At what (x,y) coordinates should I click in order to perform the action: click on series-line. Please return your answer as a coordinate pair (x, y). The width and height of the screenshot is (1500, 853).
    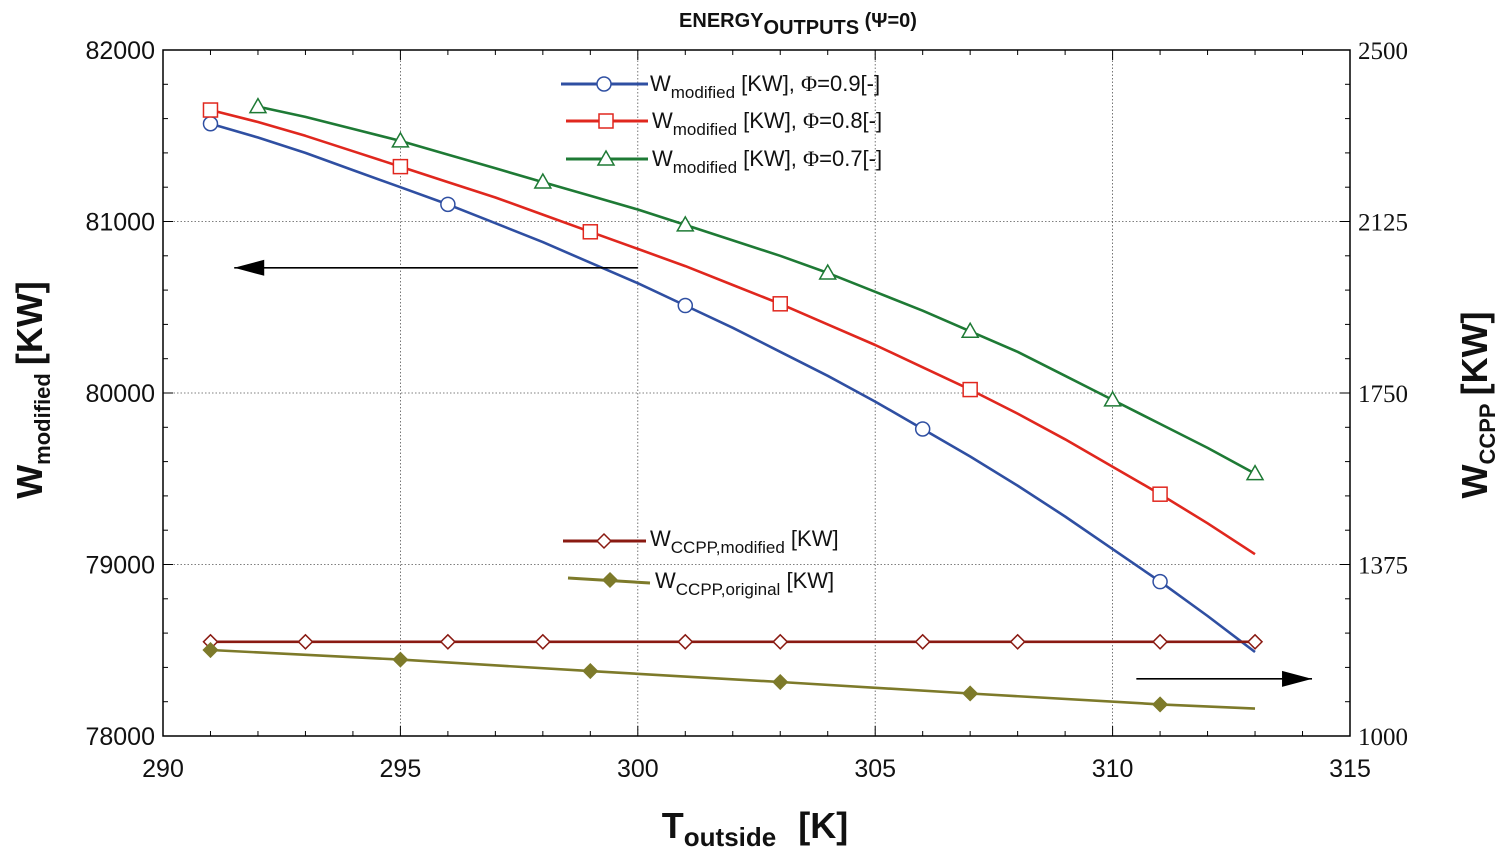
    Looking at the image, I should click on (733, 679).